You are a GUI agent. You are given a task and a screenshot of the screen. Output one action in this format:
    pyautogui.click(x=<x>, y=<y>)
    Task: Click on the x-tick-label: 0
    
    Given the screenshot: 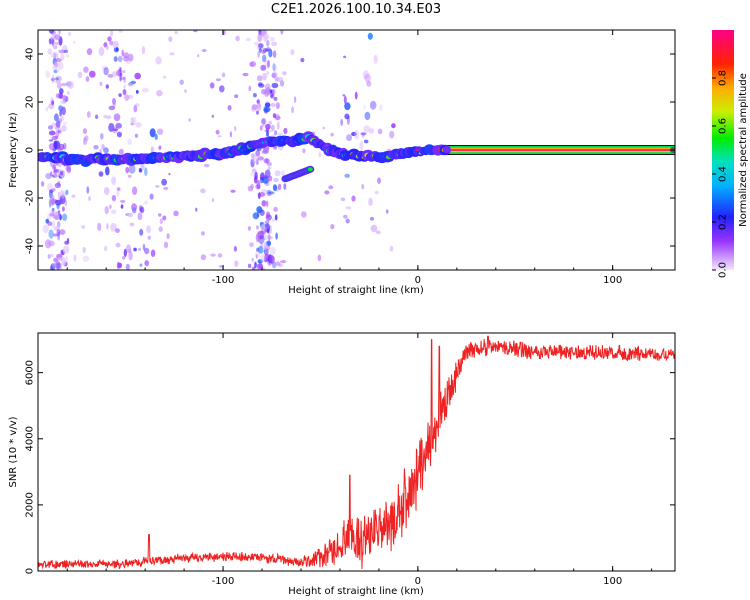 What is the action you would take?
    pyautogui.click(x=418, y=581)
    